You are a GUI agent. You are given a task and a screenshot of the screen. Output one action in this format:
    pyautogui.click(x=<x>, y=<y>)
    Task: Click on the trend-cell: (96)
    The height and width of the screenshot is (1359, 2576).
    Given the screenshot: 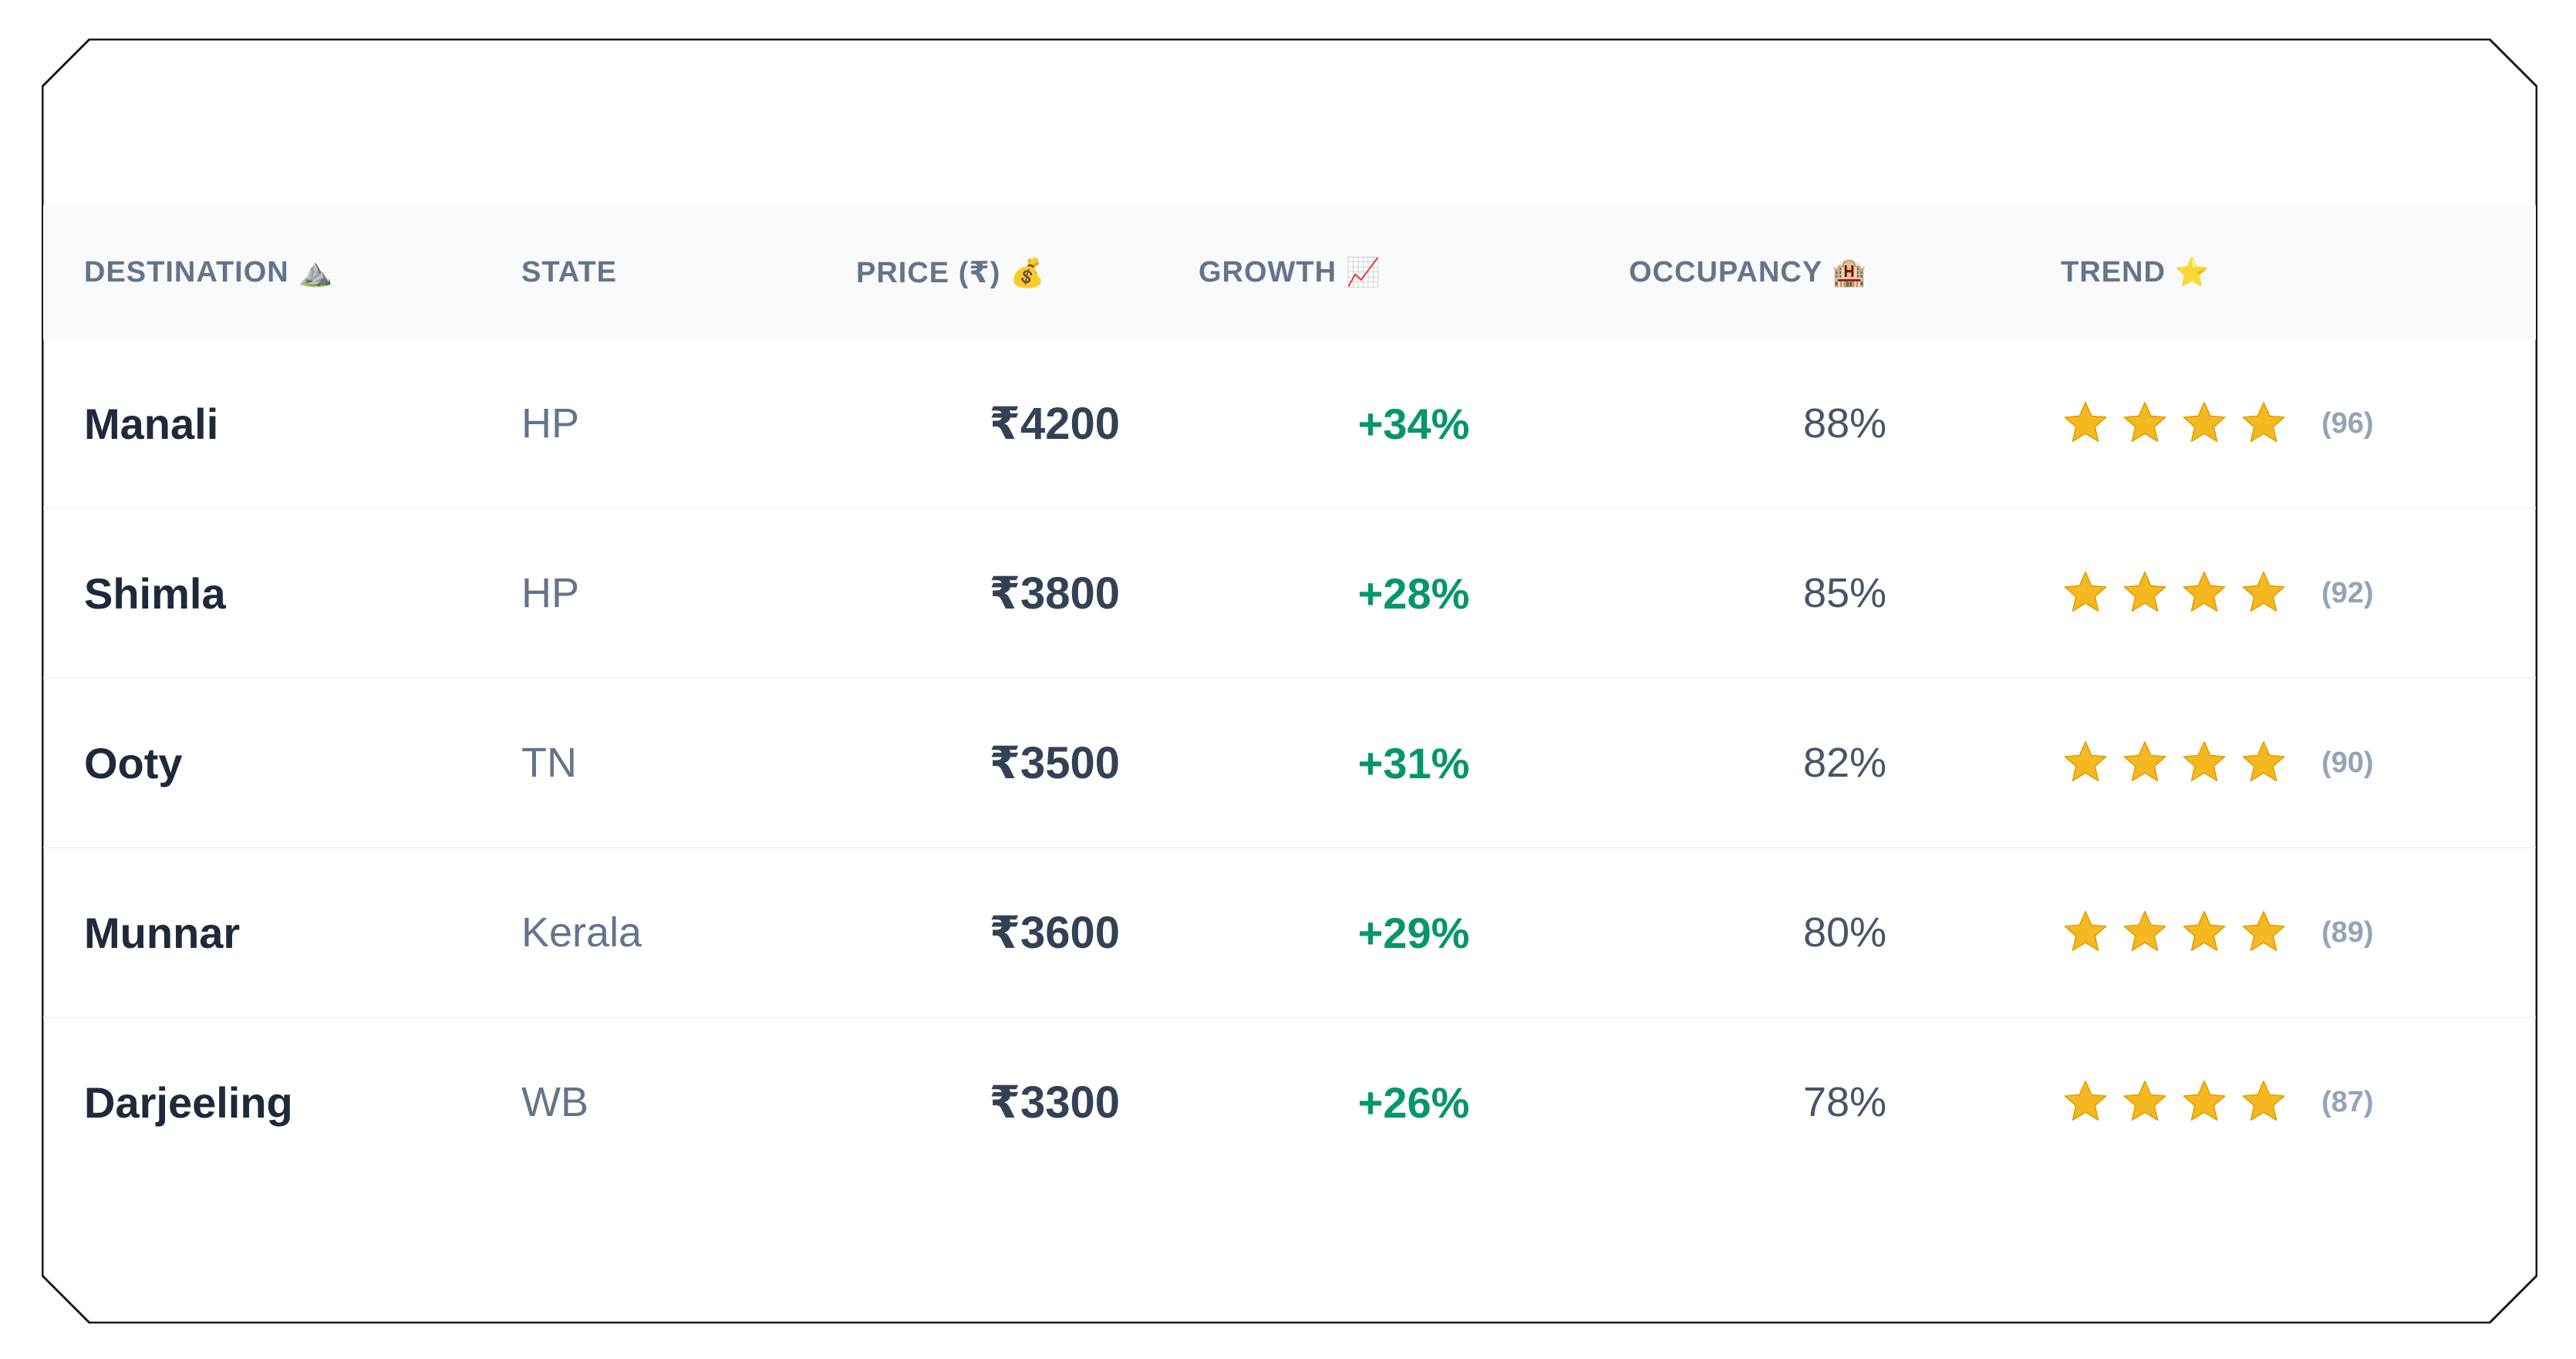 What is the action you would take?
    pyautogui.click(x=2298, y=424)
    